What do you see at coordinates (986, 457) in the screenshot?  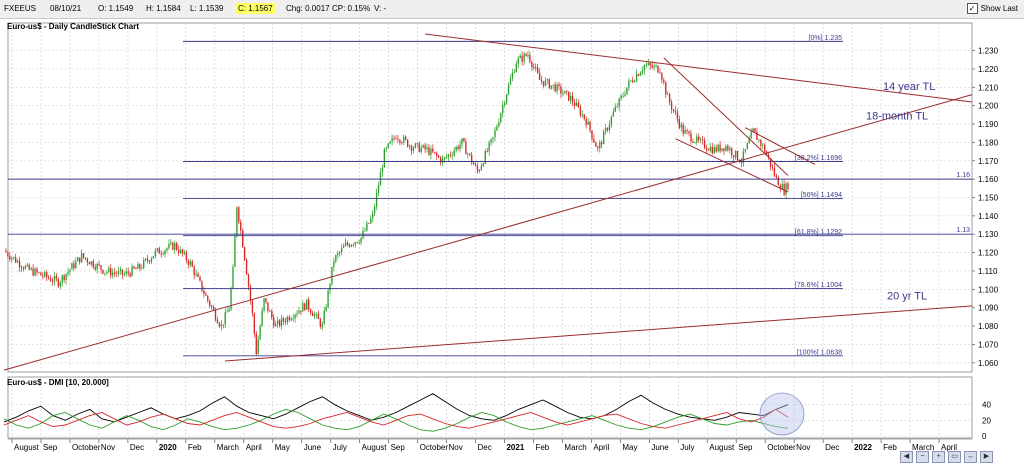 I see `scroll-right-icon: ▶` at bounding box center [986, 457].